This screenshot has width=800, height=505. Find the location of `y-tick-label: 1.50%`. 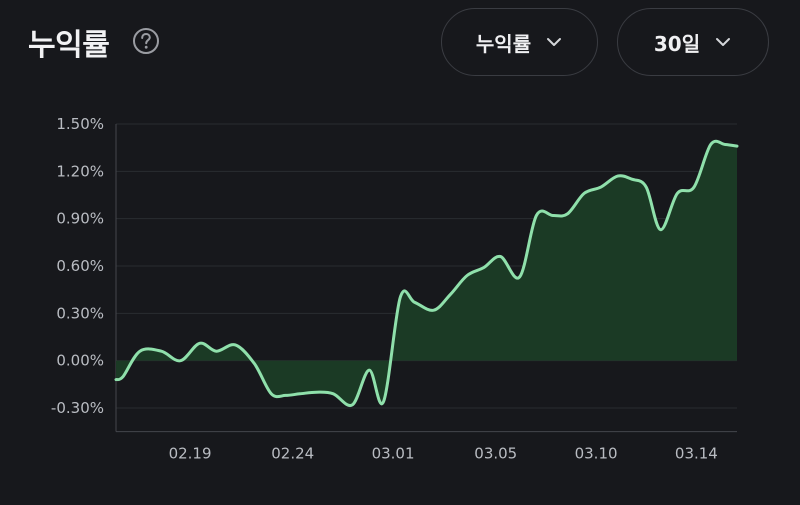

y-tick-label: 1.50% is located at coordinates (80, 124).